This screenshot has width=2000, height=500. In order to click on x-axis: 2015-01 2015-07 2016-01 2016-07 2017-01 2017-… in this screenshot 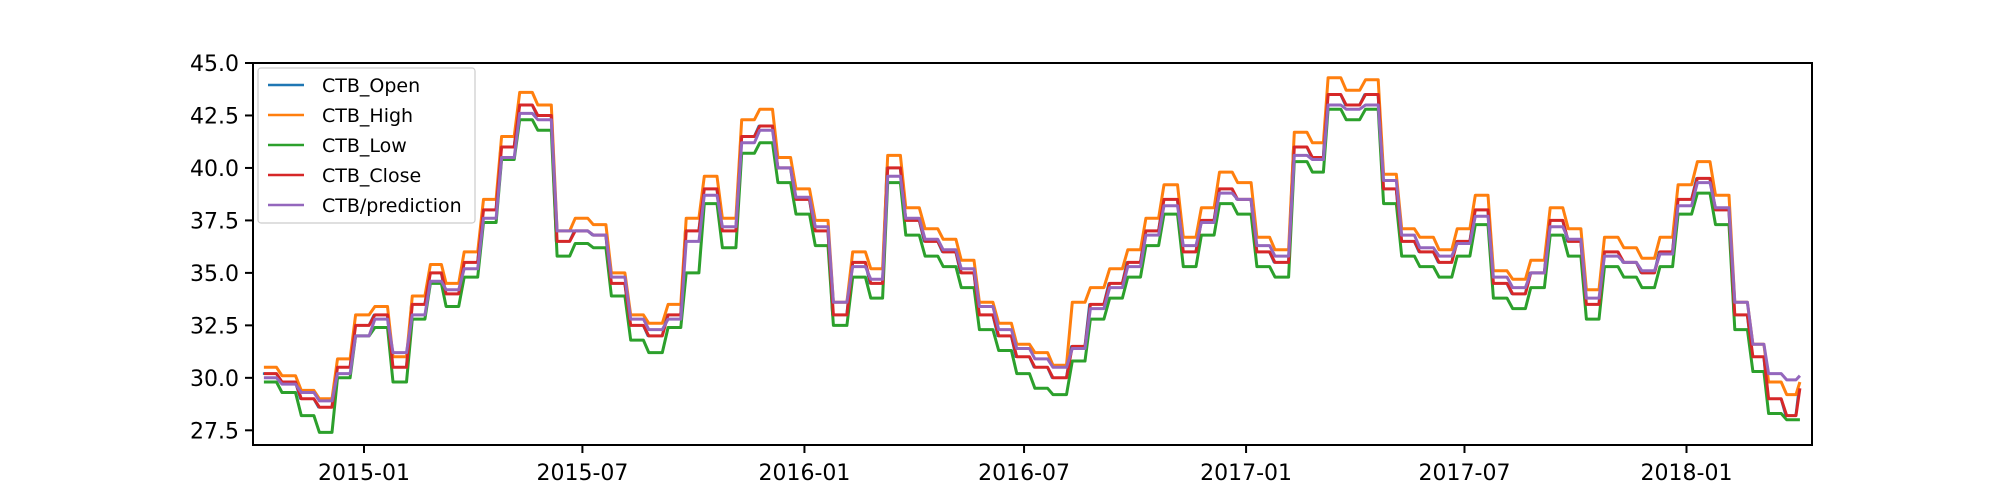, I will do `click(1025, 465)`.